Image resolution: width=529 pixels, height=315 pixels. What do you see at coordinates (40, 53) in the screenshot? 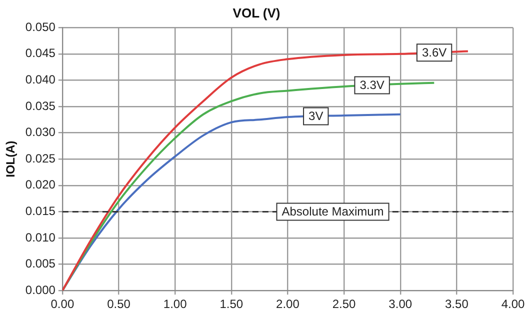
I see `y-tick-label: 0.045` at bounding box center [40, 53].